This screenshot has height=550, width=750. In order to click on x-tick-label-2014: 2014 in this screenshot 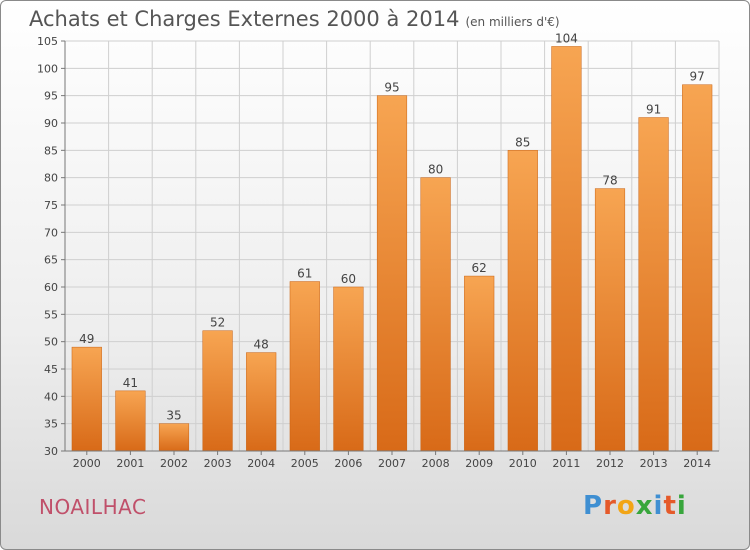, I will do `click(697, 463)`.